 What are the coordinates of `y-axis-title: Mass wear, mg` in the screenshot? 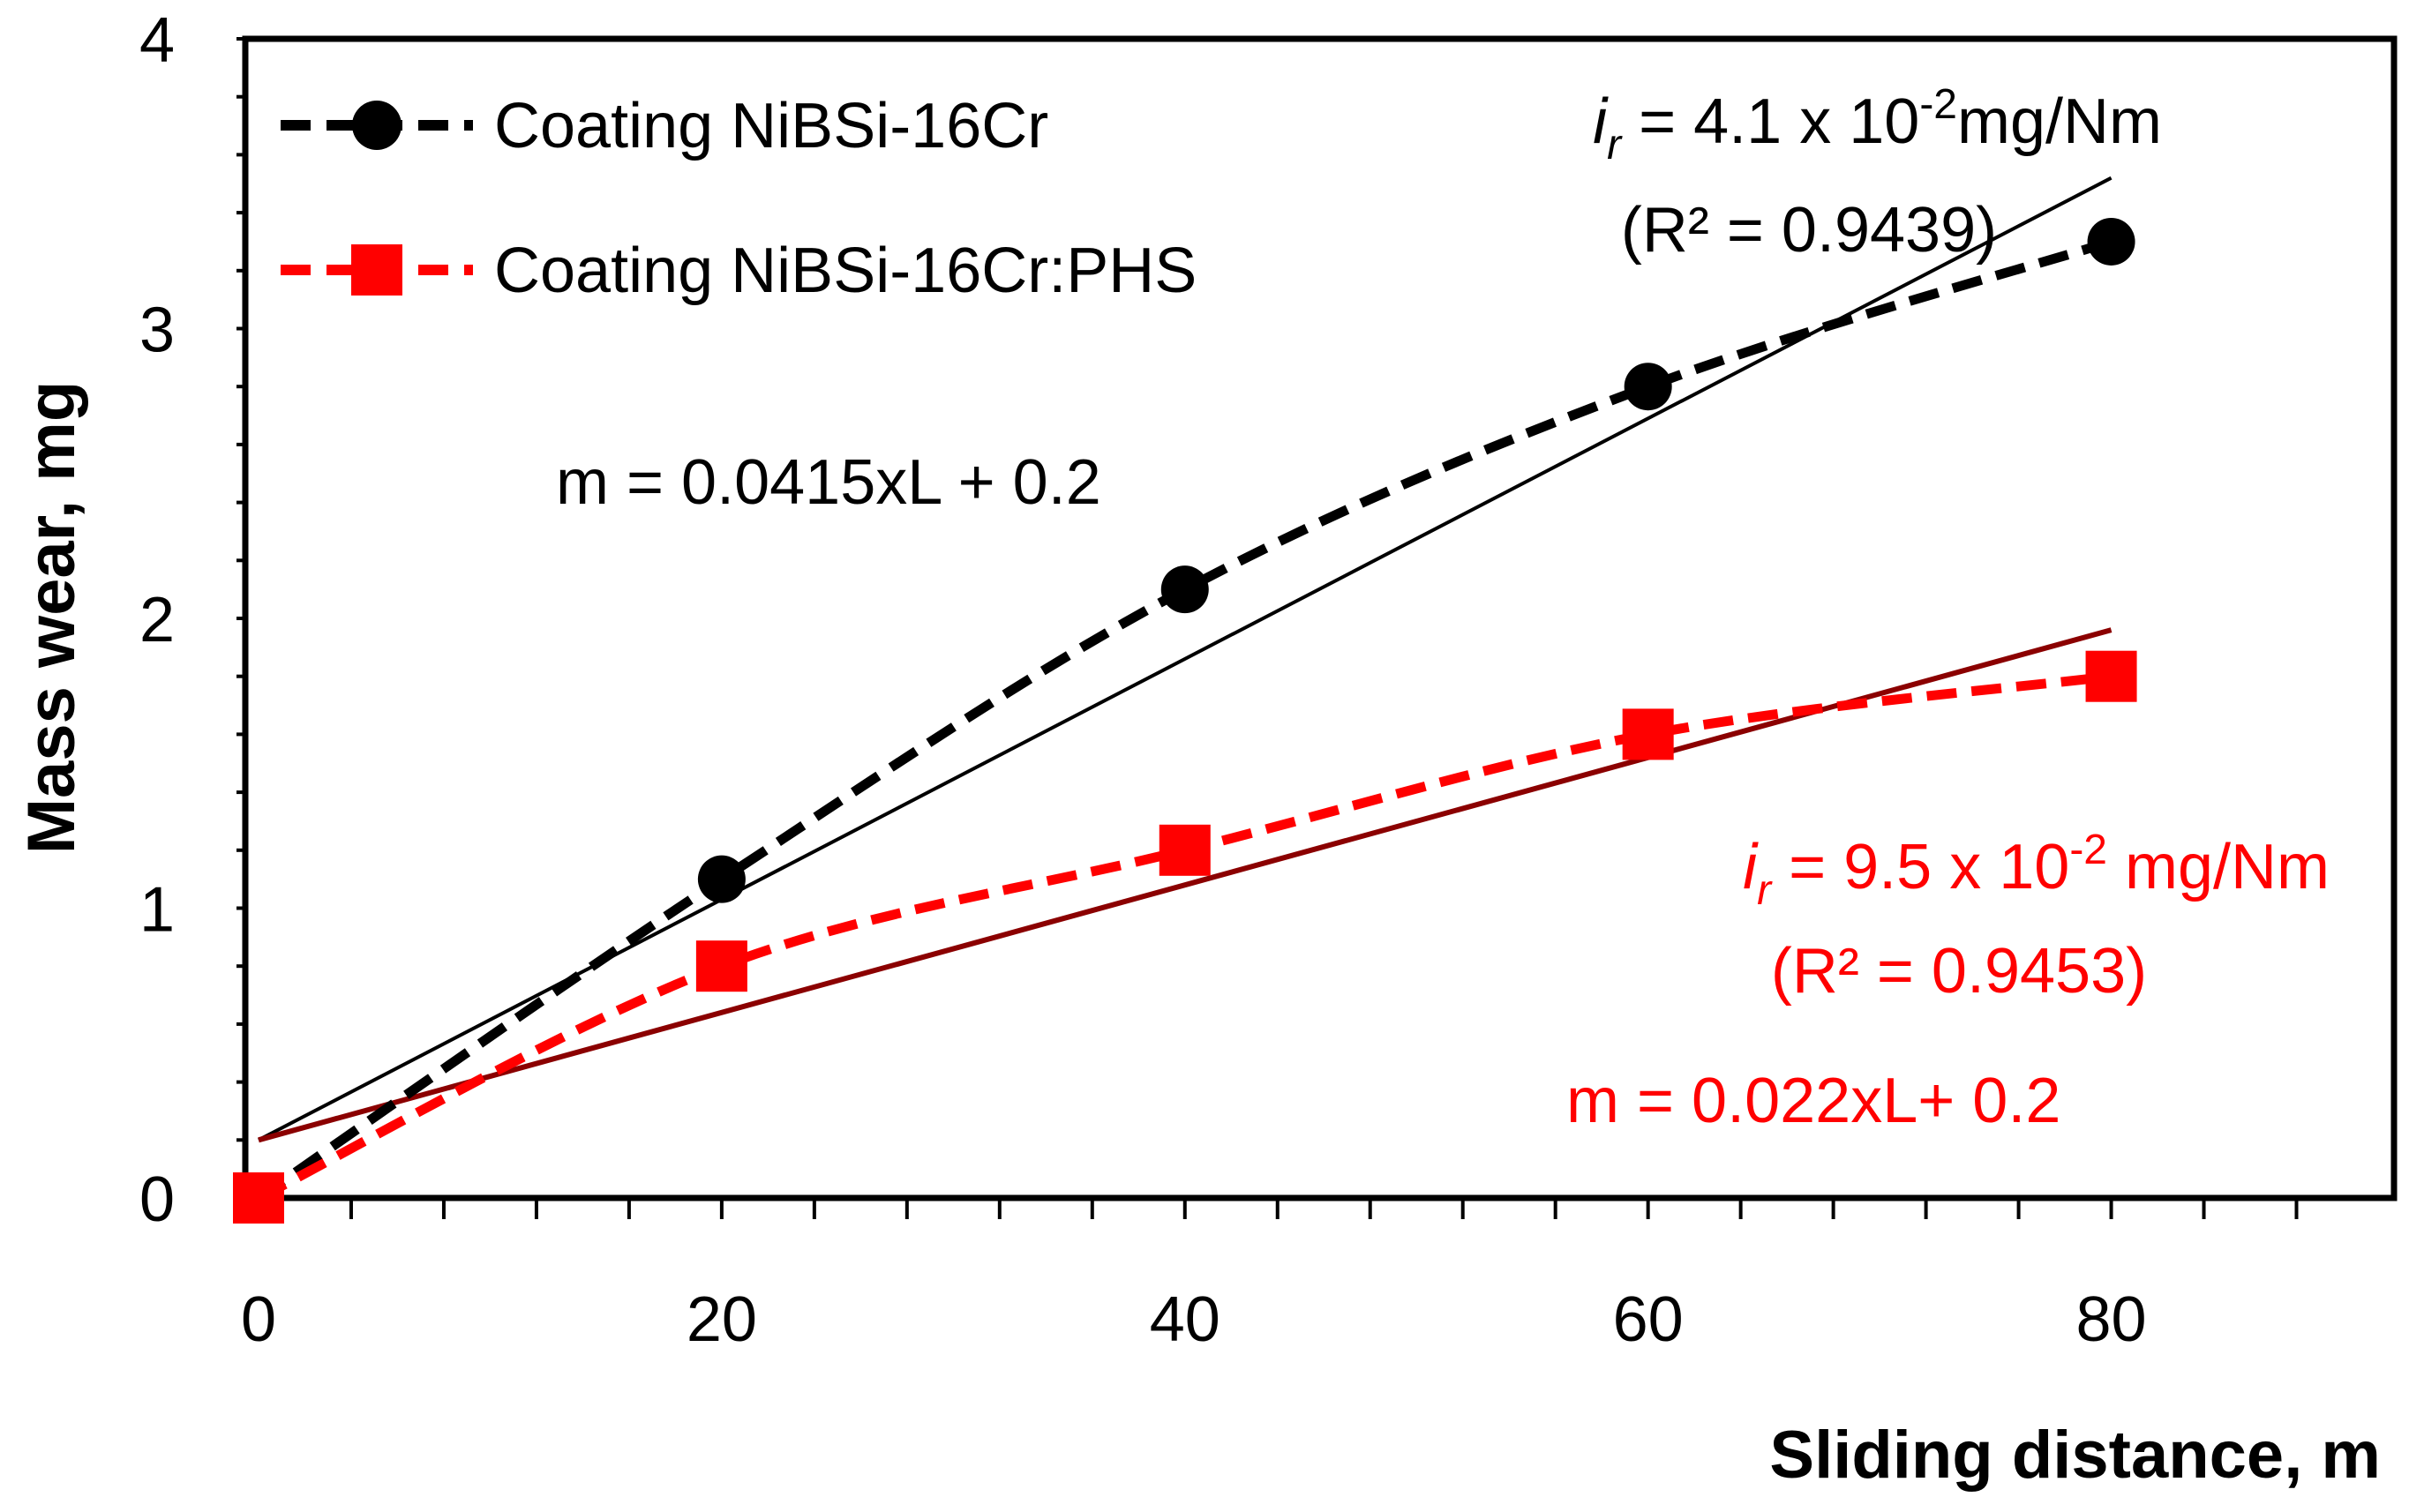 It's located at (51, 618).